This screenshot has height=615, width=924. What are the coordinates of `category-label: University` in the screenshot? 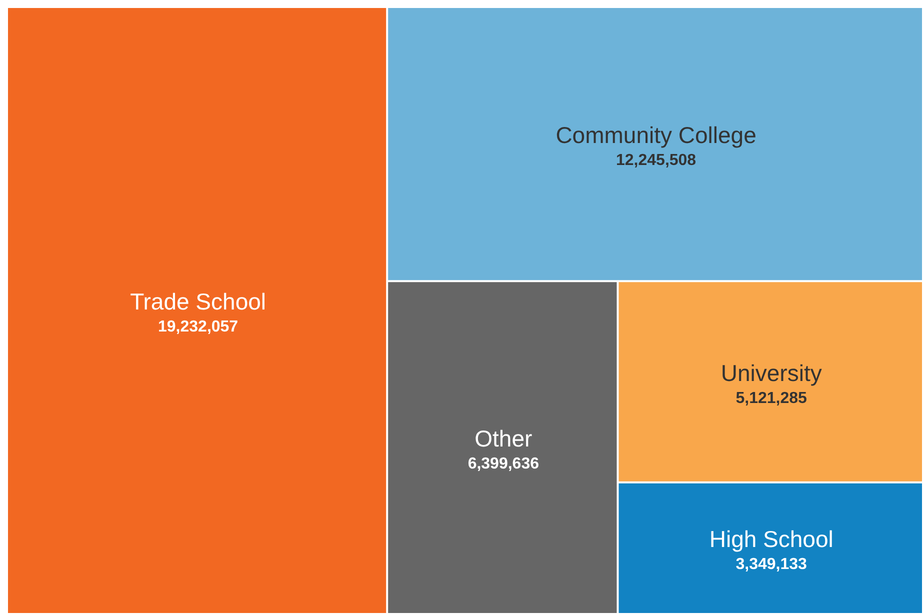 It's located at (771, 373).